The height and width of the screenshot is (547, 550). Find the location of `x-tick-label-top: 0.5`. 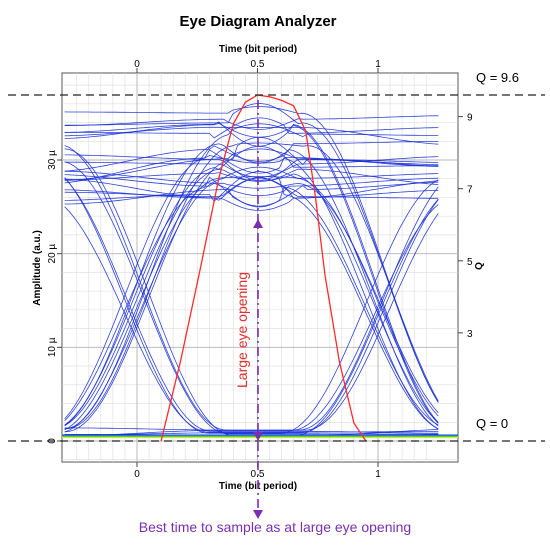

x-tick-label-top: 0.5 is located at coordinates (258, 64).